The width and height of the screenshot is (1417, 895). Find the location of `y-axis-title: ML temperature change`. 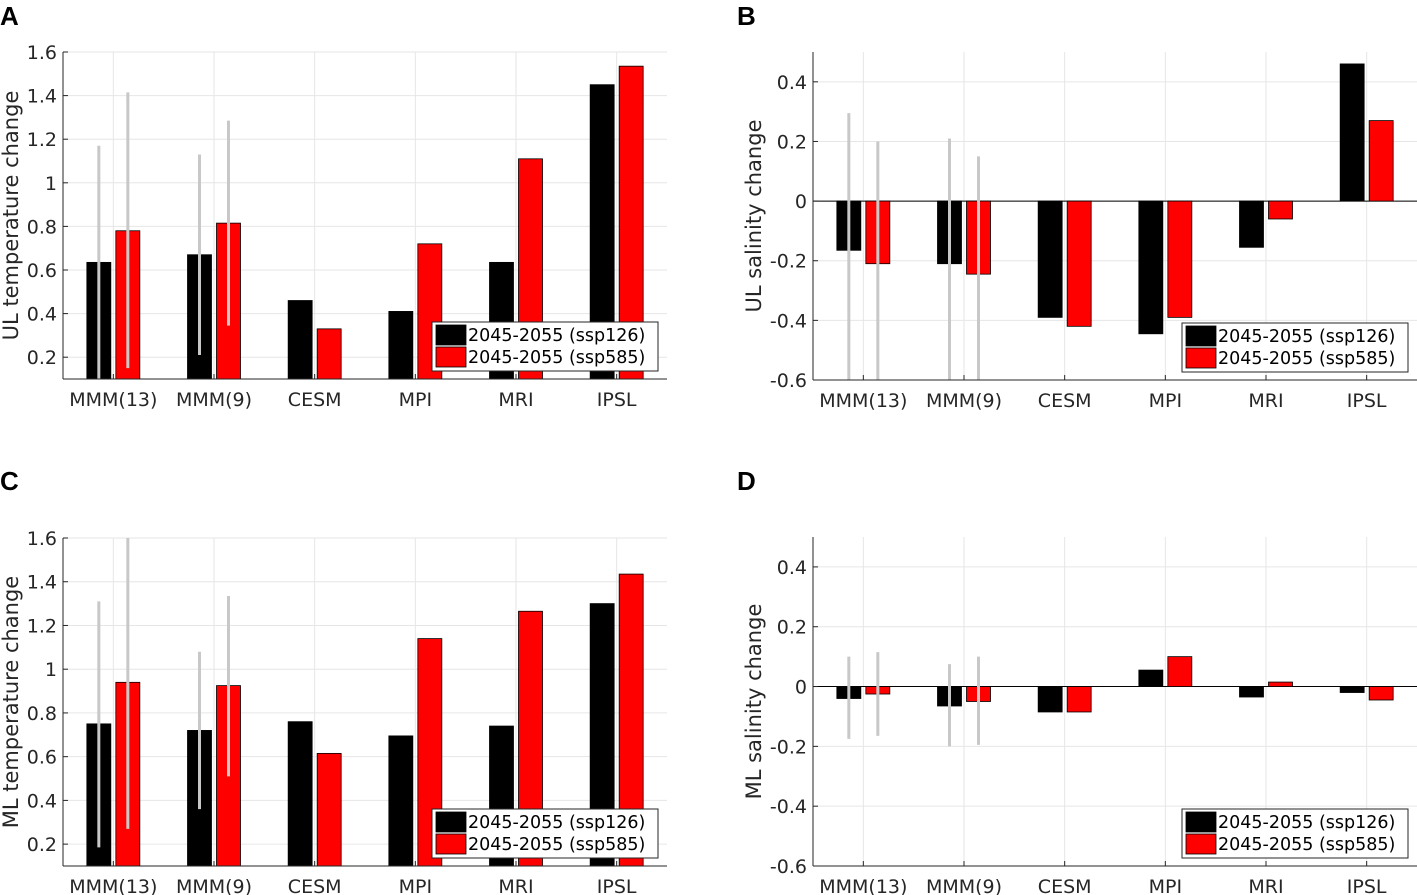

y-axis-title: ML temperature change is located at coordinates (11, 702).